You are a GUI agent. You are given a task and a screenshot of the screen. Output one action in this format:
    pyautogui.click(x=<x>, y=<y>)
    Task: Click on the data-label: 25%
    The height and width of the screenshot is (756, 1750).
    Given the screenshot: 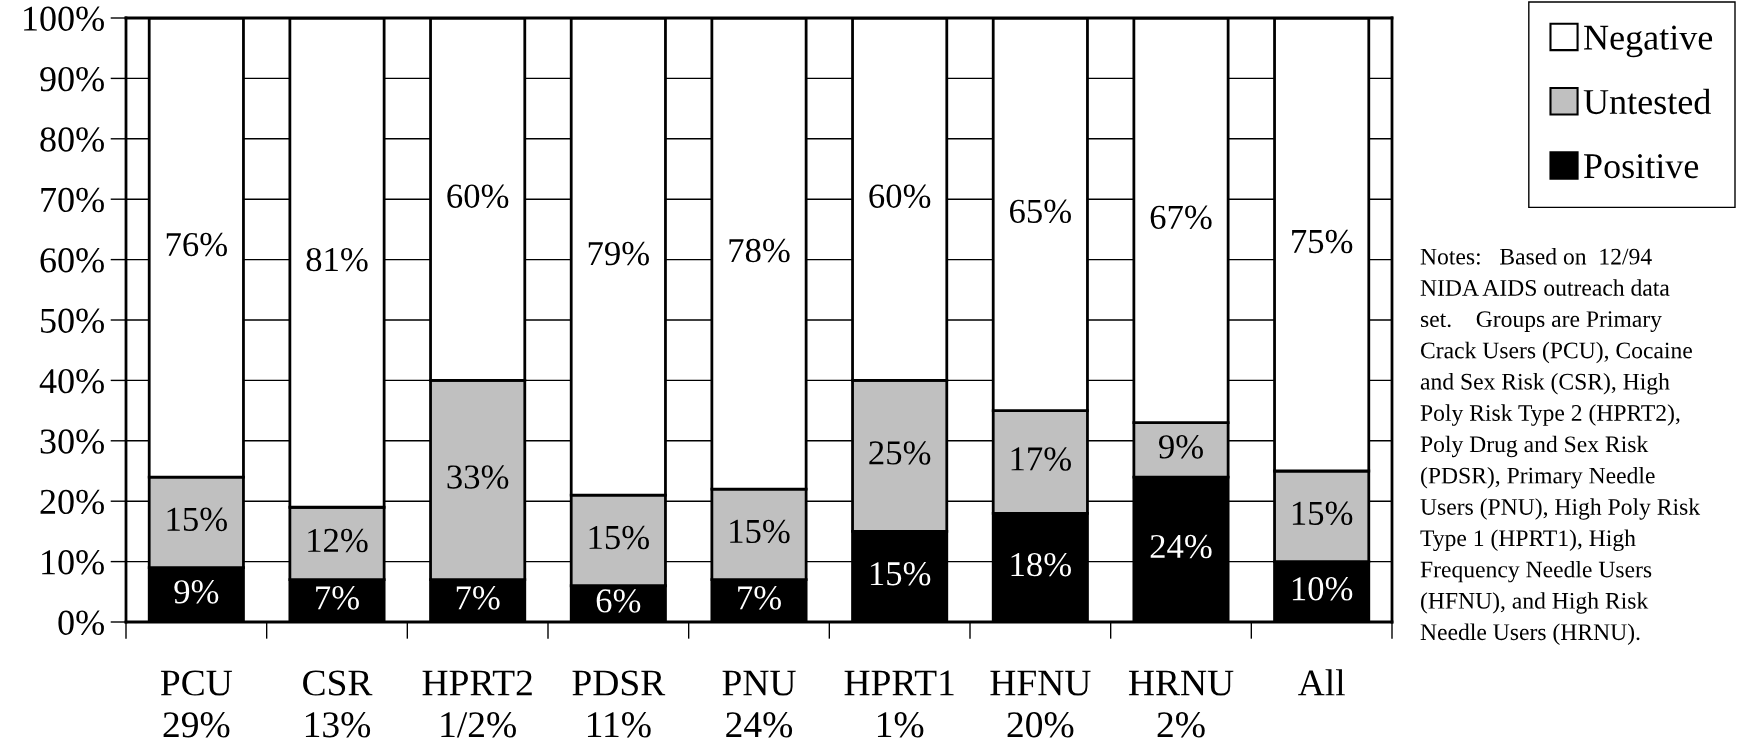 What is the action you would take?
    pyautogui.click(x=900, y=453)
    